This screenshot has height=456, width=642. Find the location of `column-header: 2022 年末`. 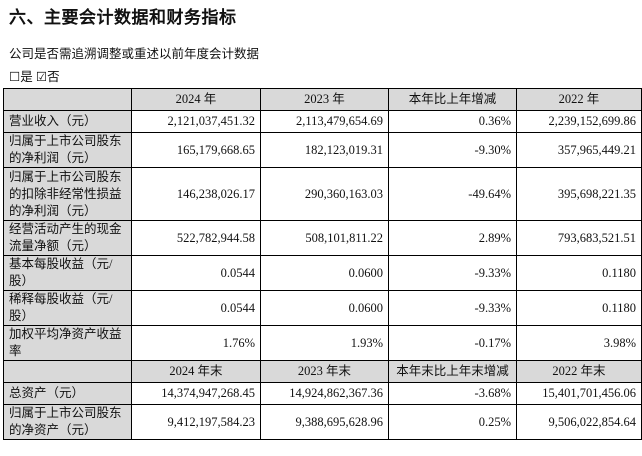

column-header: 2022 年末 is located at coordinates (579, 371).